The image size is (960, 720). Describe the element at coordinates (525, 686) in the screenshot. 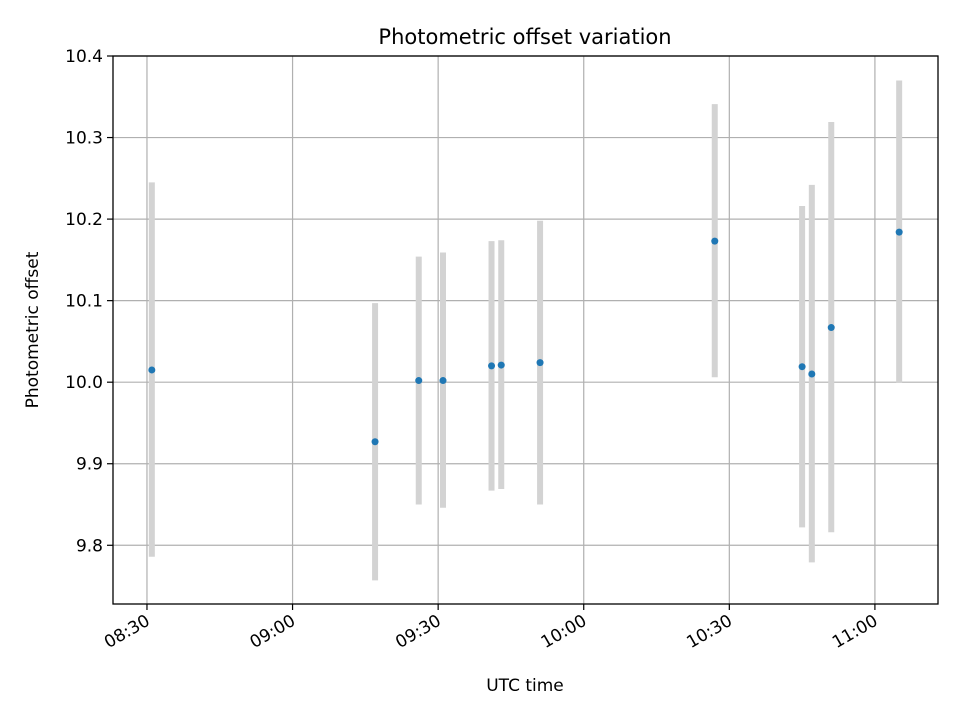

I see `x-axis-label: UTC time` at that location.